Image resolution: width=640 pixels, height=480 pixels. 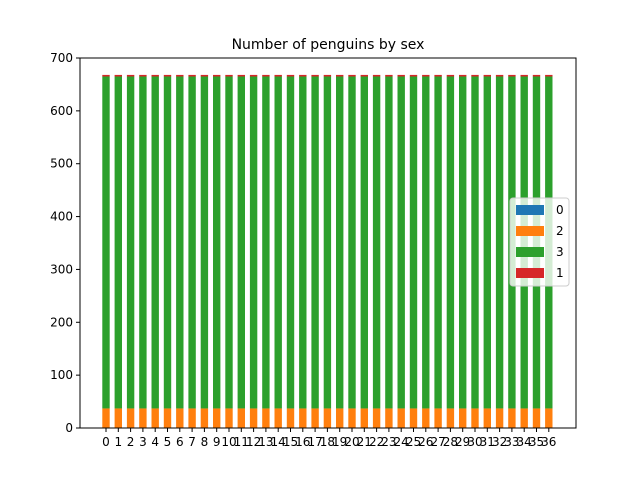 I want to click on x-tick-label: 33, so click(x=511, y=442).